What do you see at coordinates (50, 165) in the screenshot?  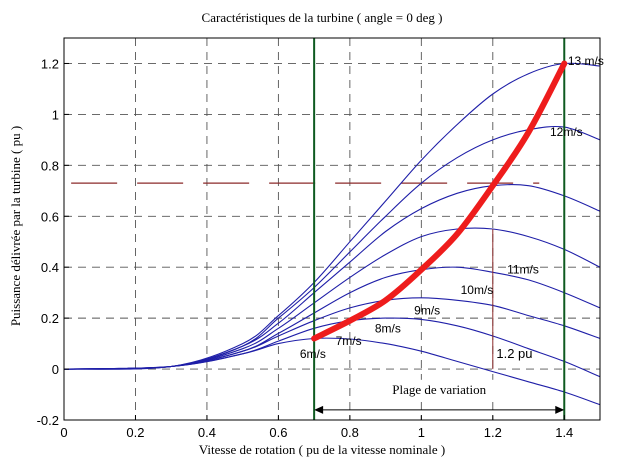 I see `y-tick-label-5: 0.8` at bounding box center [50, 165].